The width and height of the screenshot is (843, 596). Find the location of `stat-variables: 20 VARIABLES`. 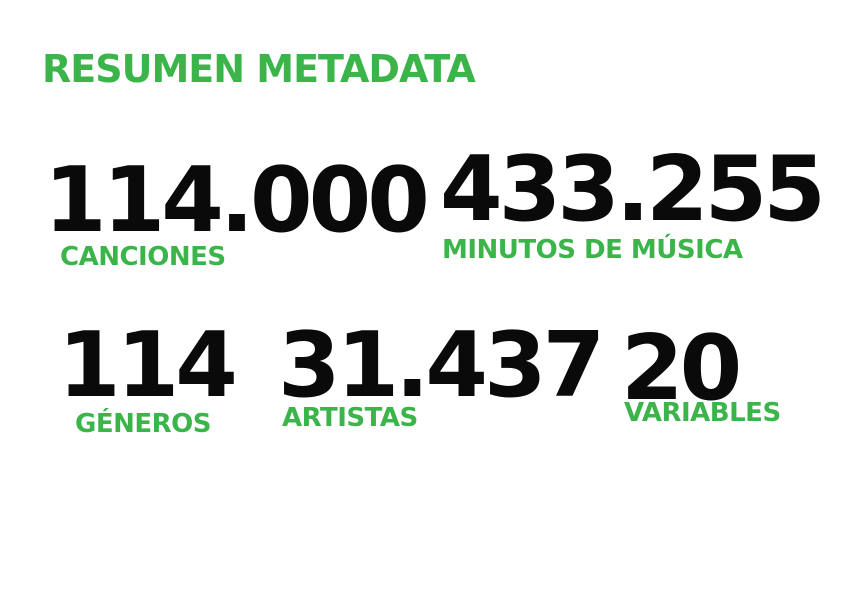

stat-variables: 20 VARIABLES is located at coordinates (701, 372).